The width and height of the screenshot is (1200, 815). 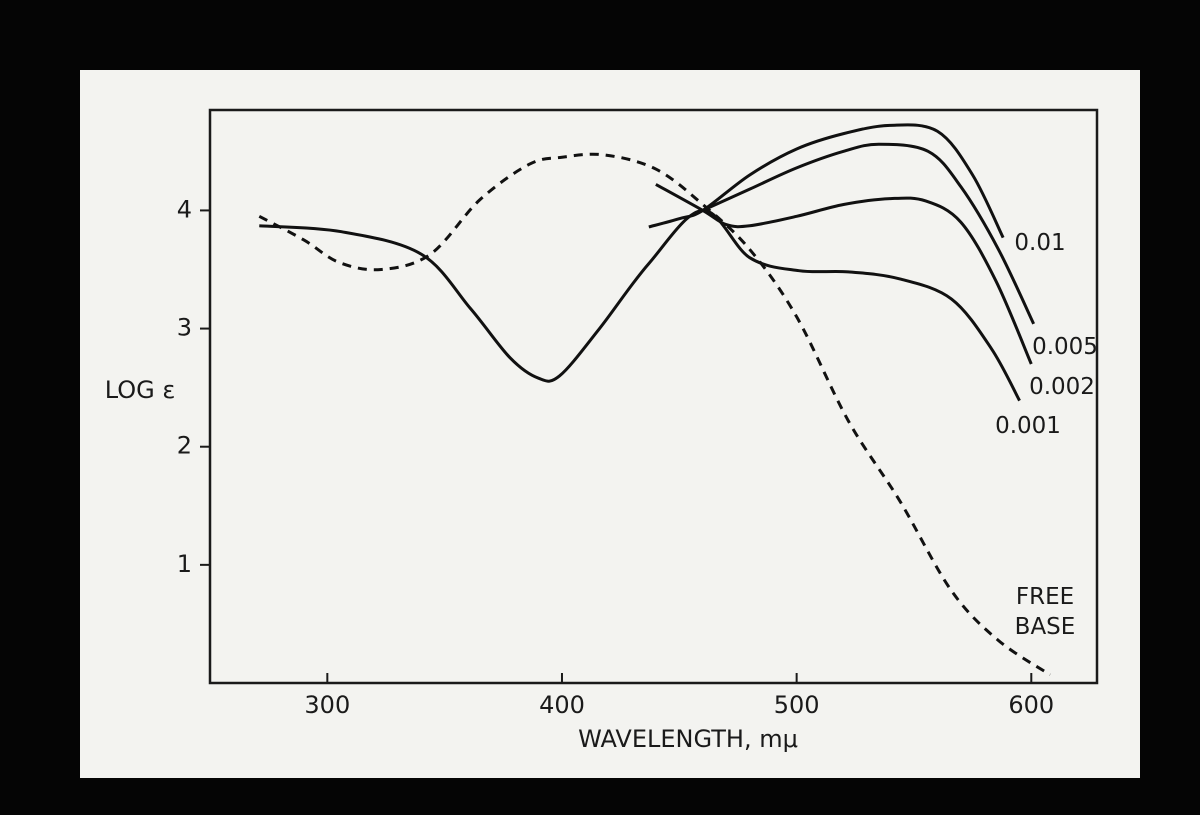 I want to click on series-label: 0.005, so click(x=1065, y=347).